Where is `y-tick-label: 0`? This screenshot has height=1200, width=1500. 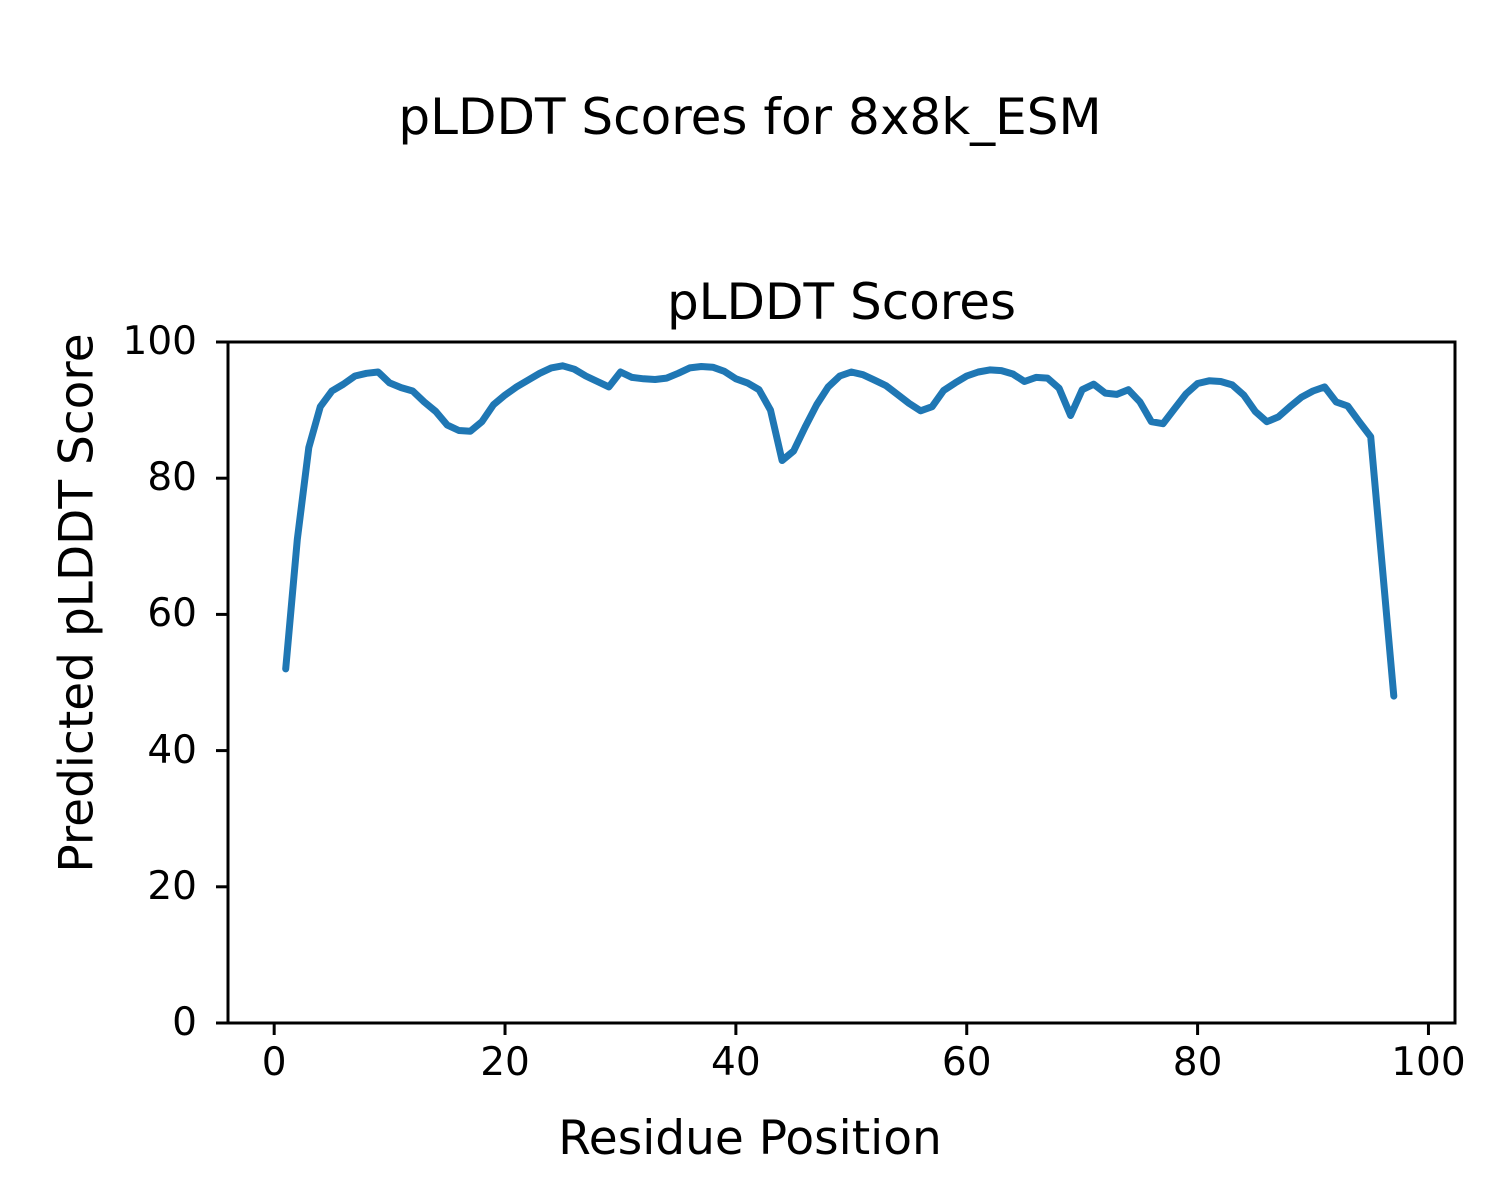
y-tick-label: 0 is located at coordinates (184, 1022).